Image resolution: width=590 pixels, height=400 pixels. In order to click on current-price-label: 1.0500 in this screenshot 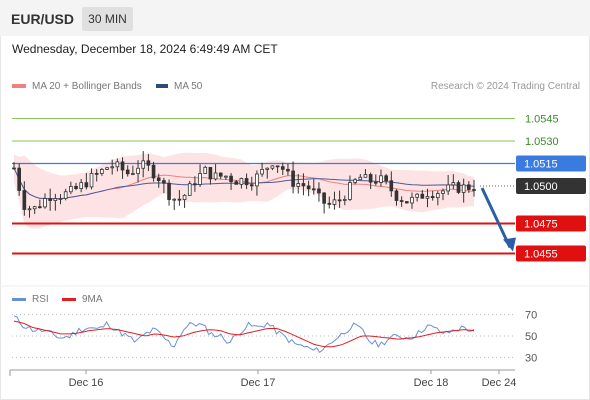, I will do `click(541, 187)`.